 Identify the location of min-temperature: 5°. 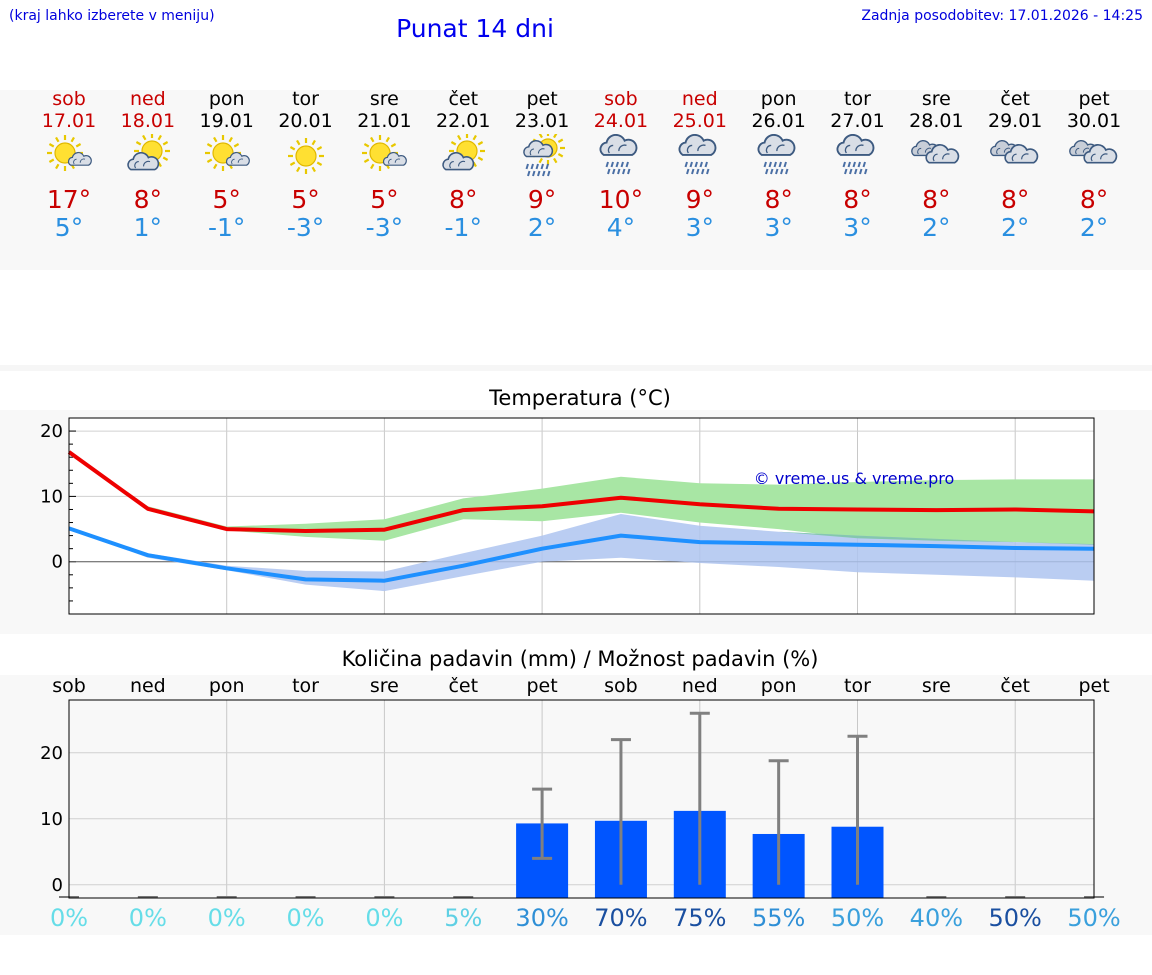
(69, 227).